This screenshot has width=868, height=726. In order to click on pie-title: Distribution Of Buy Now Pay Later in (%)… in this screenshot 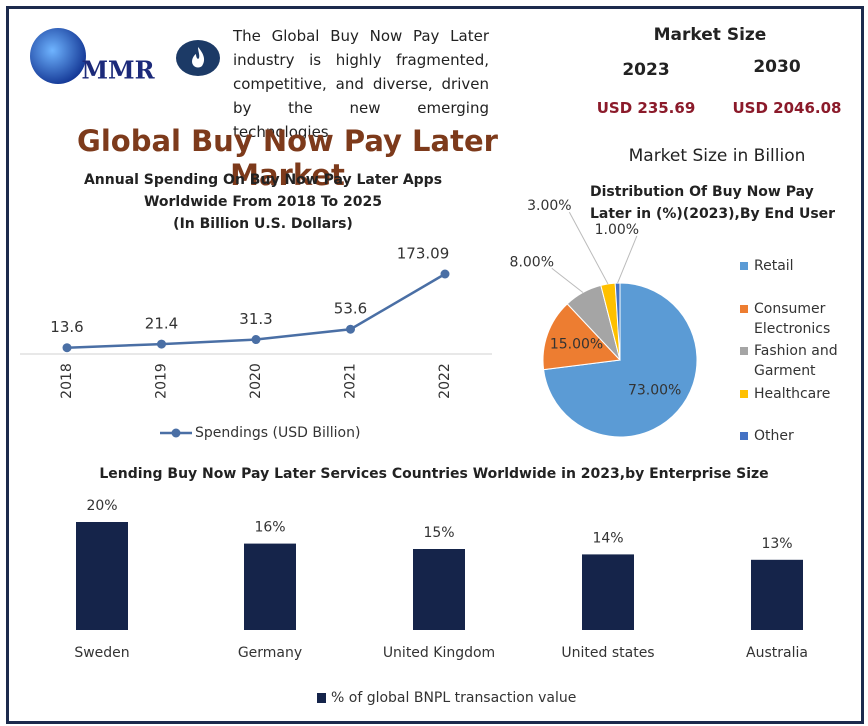, I will do `click(713, 203)`.